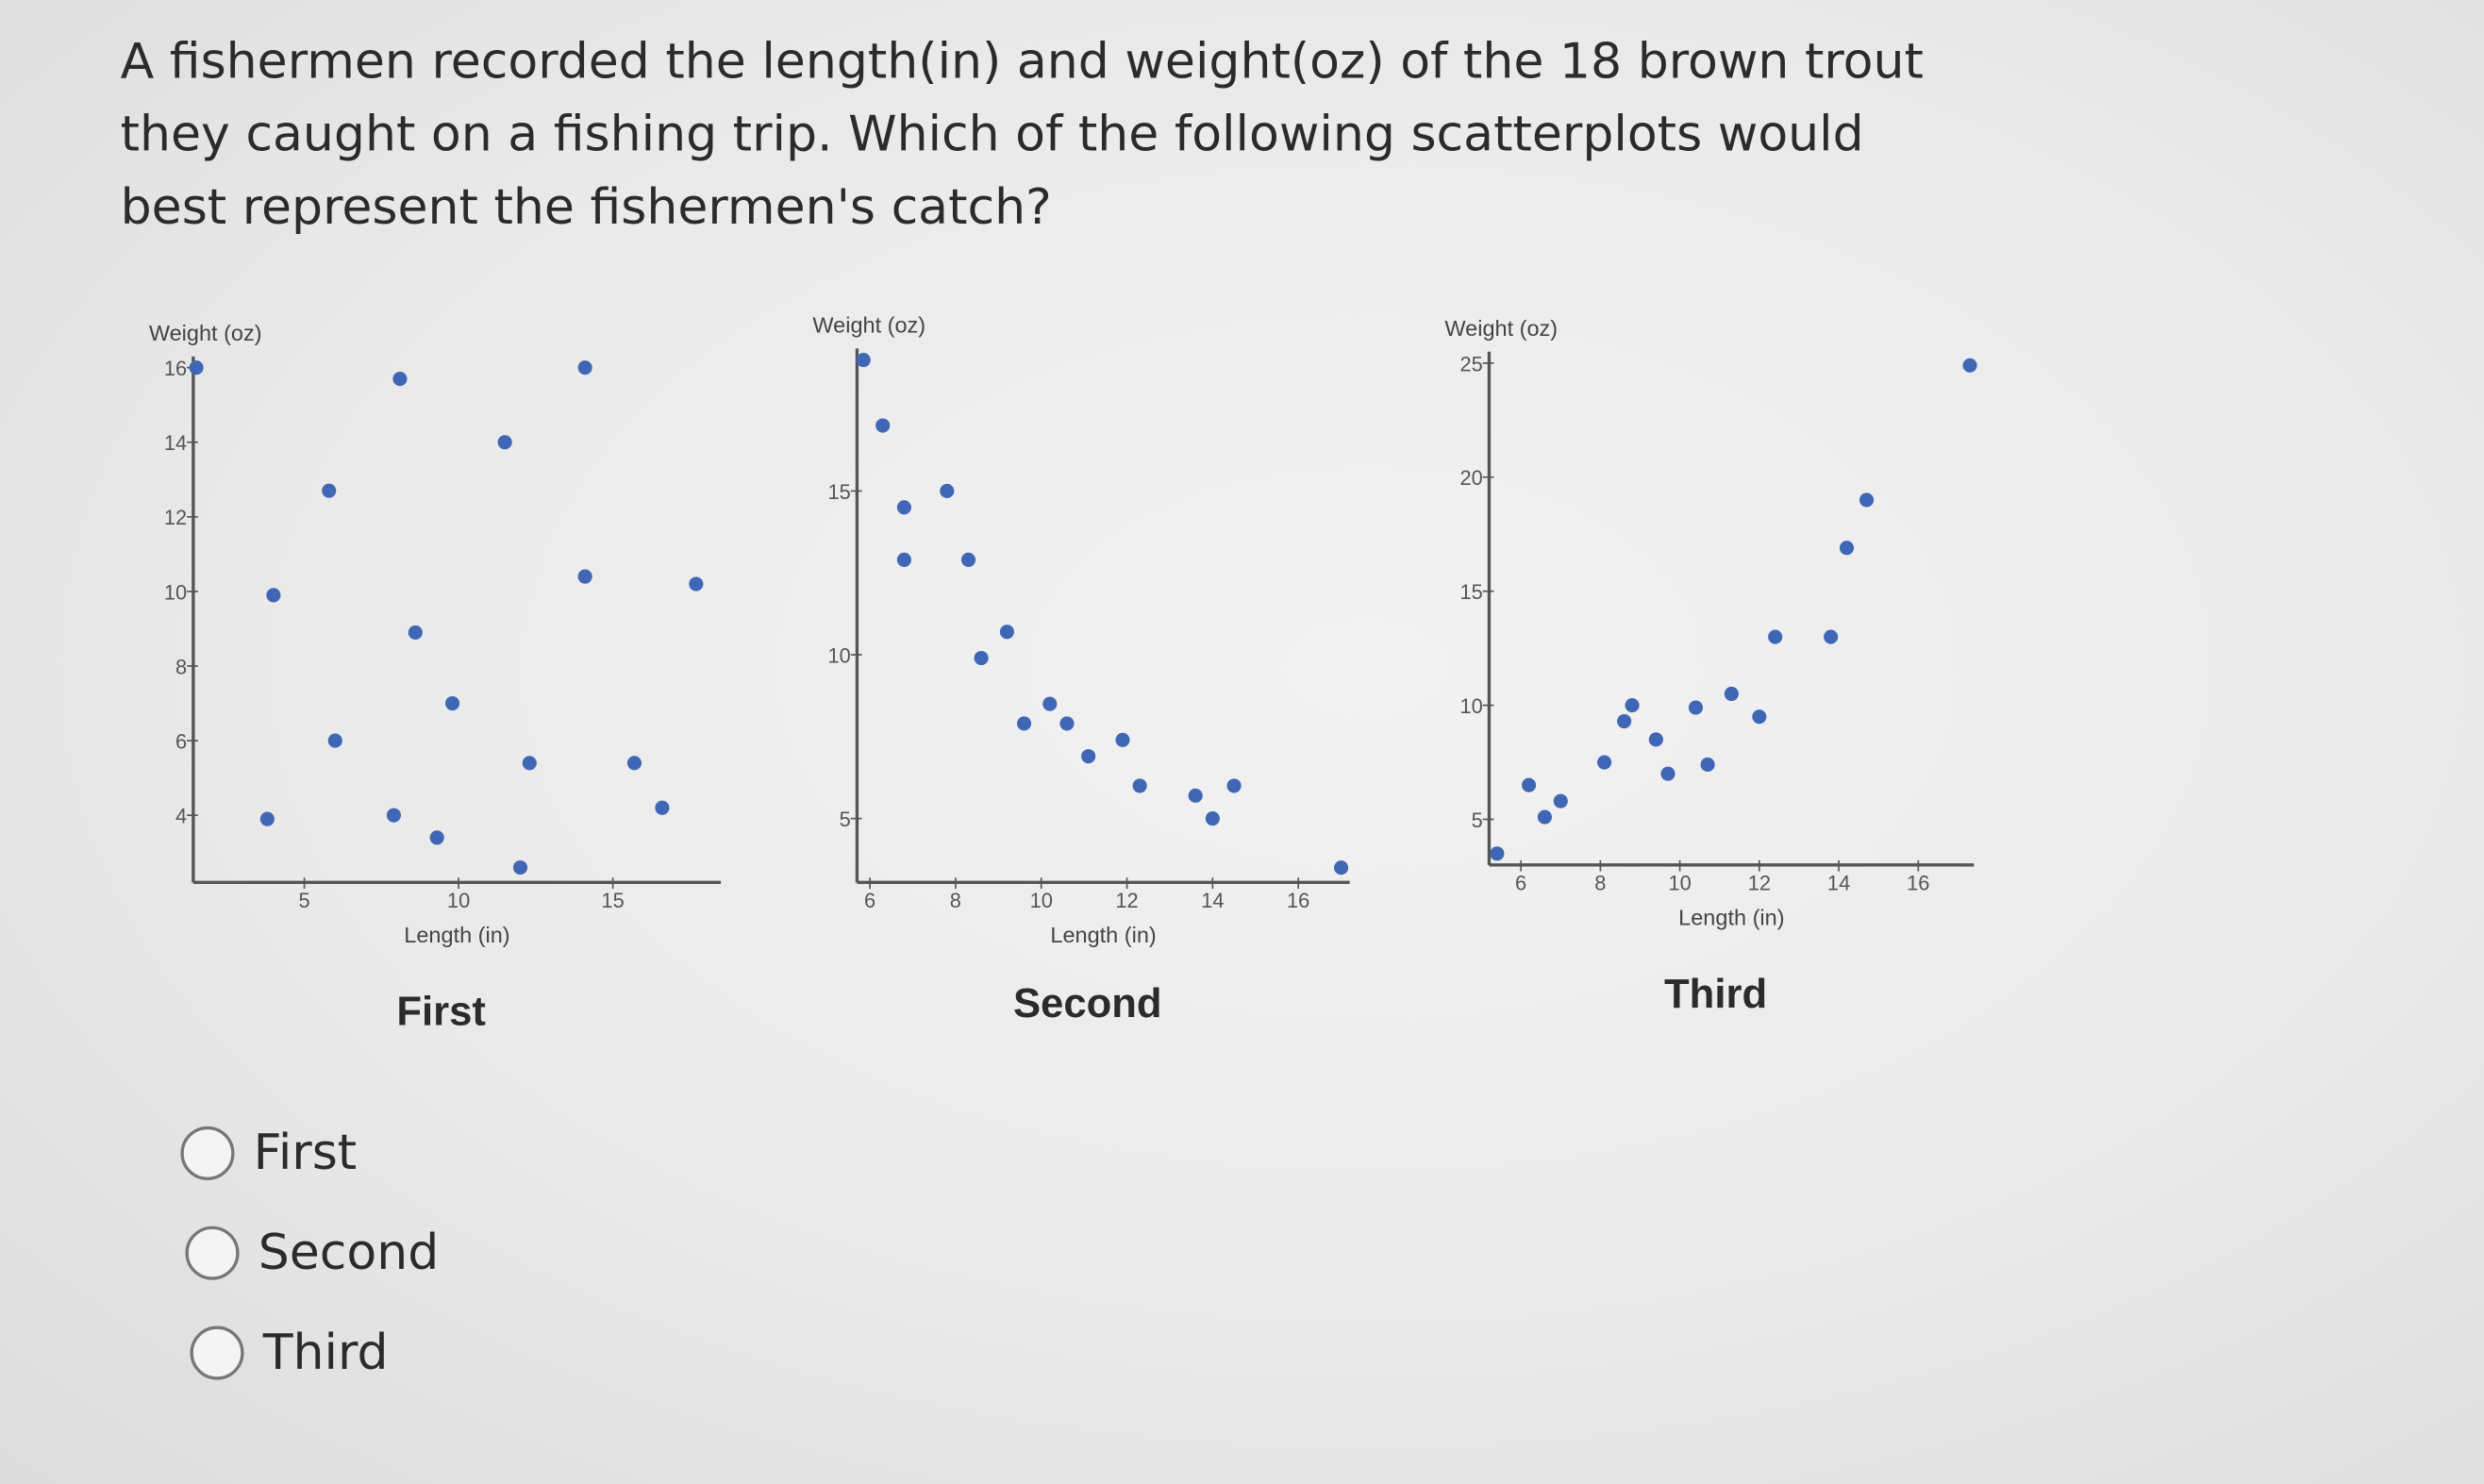  I want to click on y-tick-label: 16, so click(176, 368).